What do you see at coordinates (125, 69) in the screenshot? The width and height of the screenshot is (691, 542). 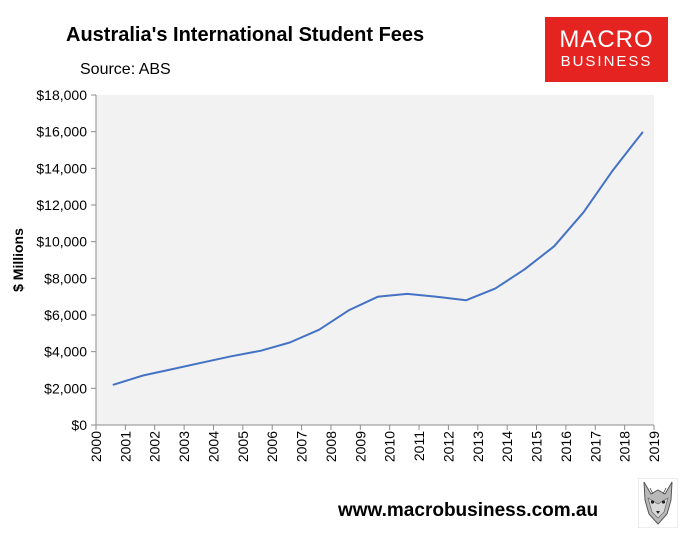 I see `chart-source: Source: ABS` at bounding box center [125, 69].